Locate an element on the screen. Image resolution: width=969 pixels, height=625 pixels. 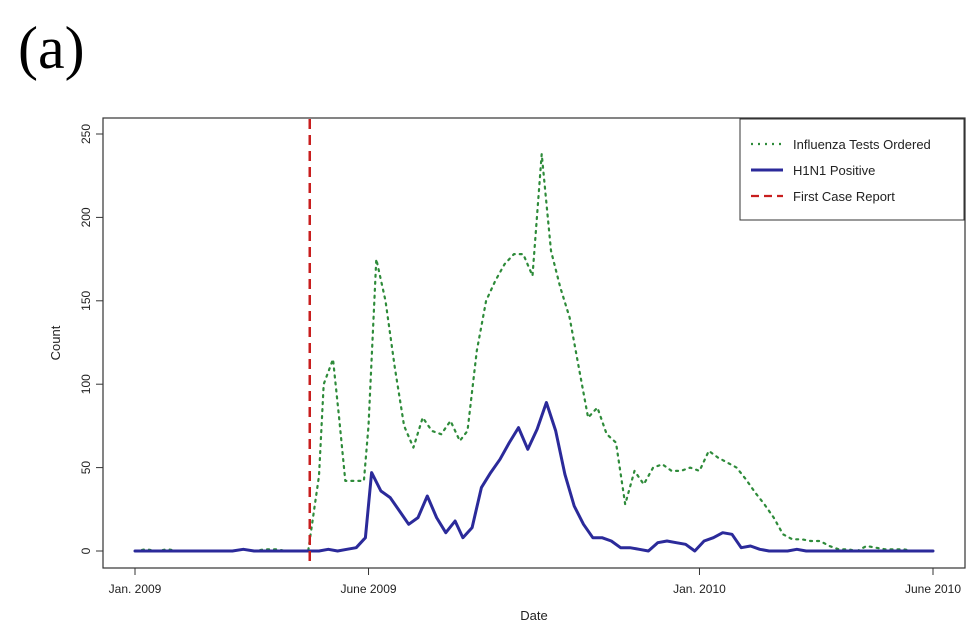
panel-label: (a) is located at coordinates (51, 48).